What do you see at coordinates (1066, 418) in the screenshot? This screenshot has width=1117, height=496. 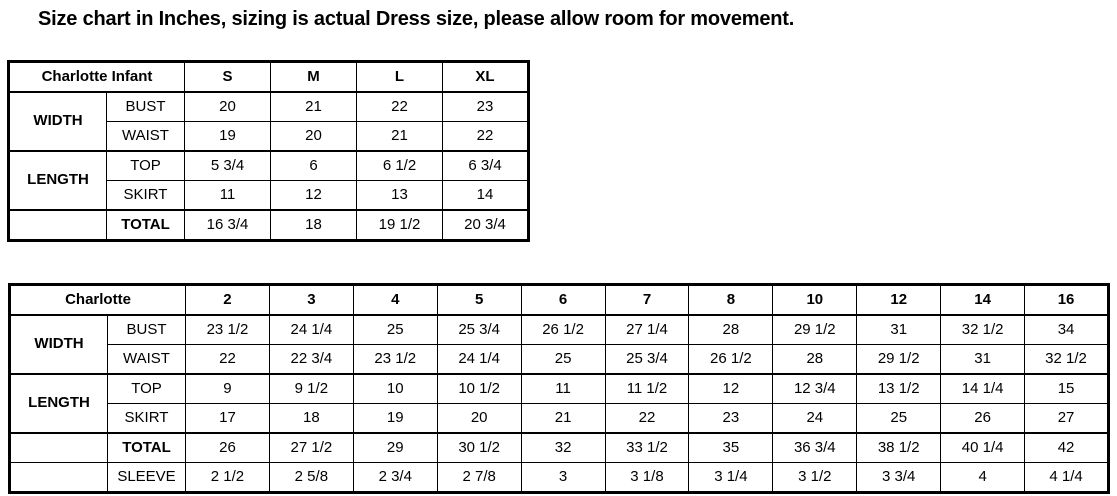 I see `value-cell: 27` at bounding box center [1066, 418].